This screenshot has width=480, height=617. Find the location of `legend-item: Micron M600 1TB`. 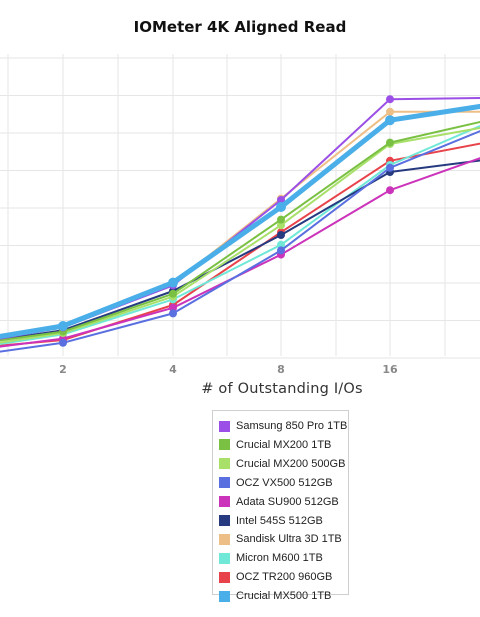

legend-item: Micron M600 1TB is located at coordinates (271, 558).